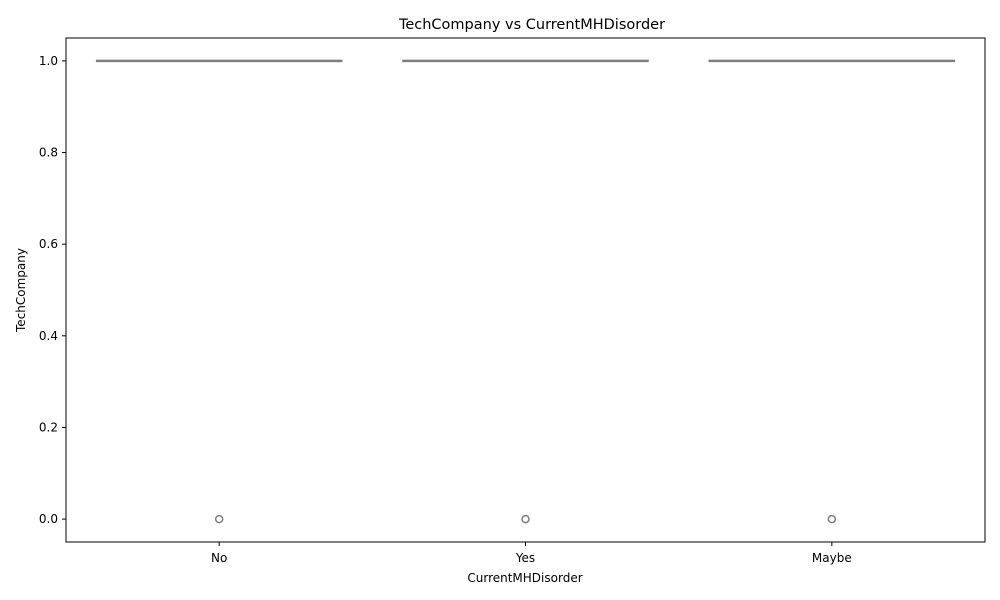 Image resolution: width=1000 pixels, height=600 pixels. I want to click on chart-title: TechCompany vs CurrentMHDisorder, so click(531, 25).